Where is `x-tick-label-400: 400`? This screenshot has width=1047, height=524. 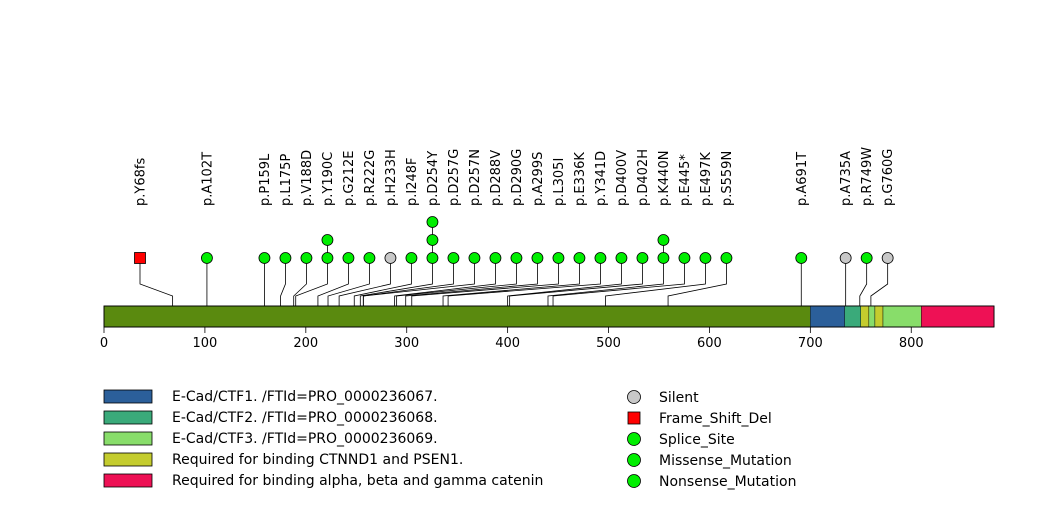 x-tick-label-400: 400 is located at coordinates (507, 343).